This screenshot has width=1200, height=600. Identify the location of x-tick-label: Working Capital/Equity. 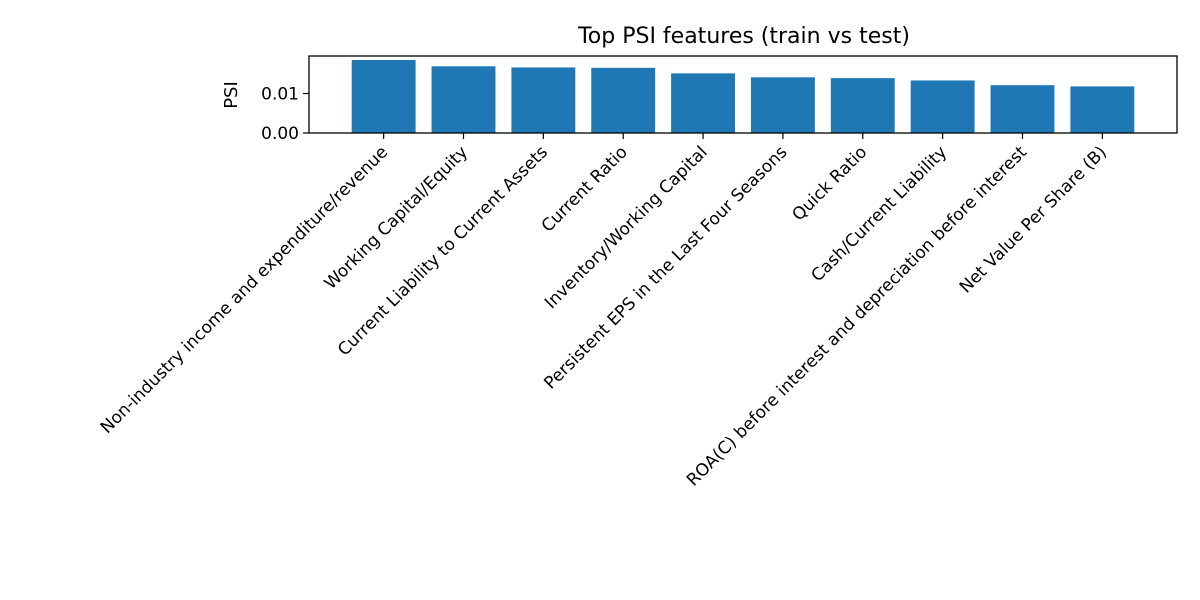
(396, 217).